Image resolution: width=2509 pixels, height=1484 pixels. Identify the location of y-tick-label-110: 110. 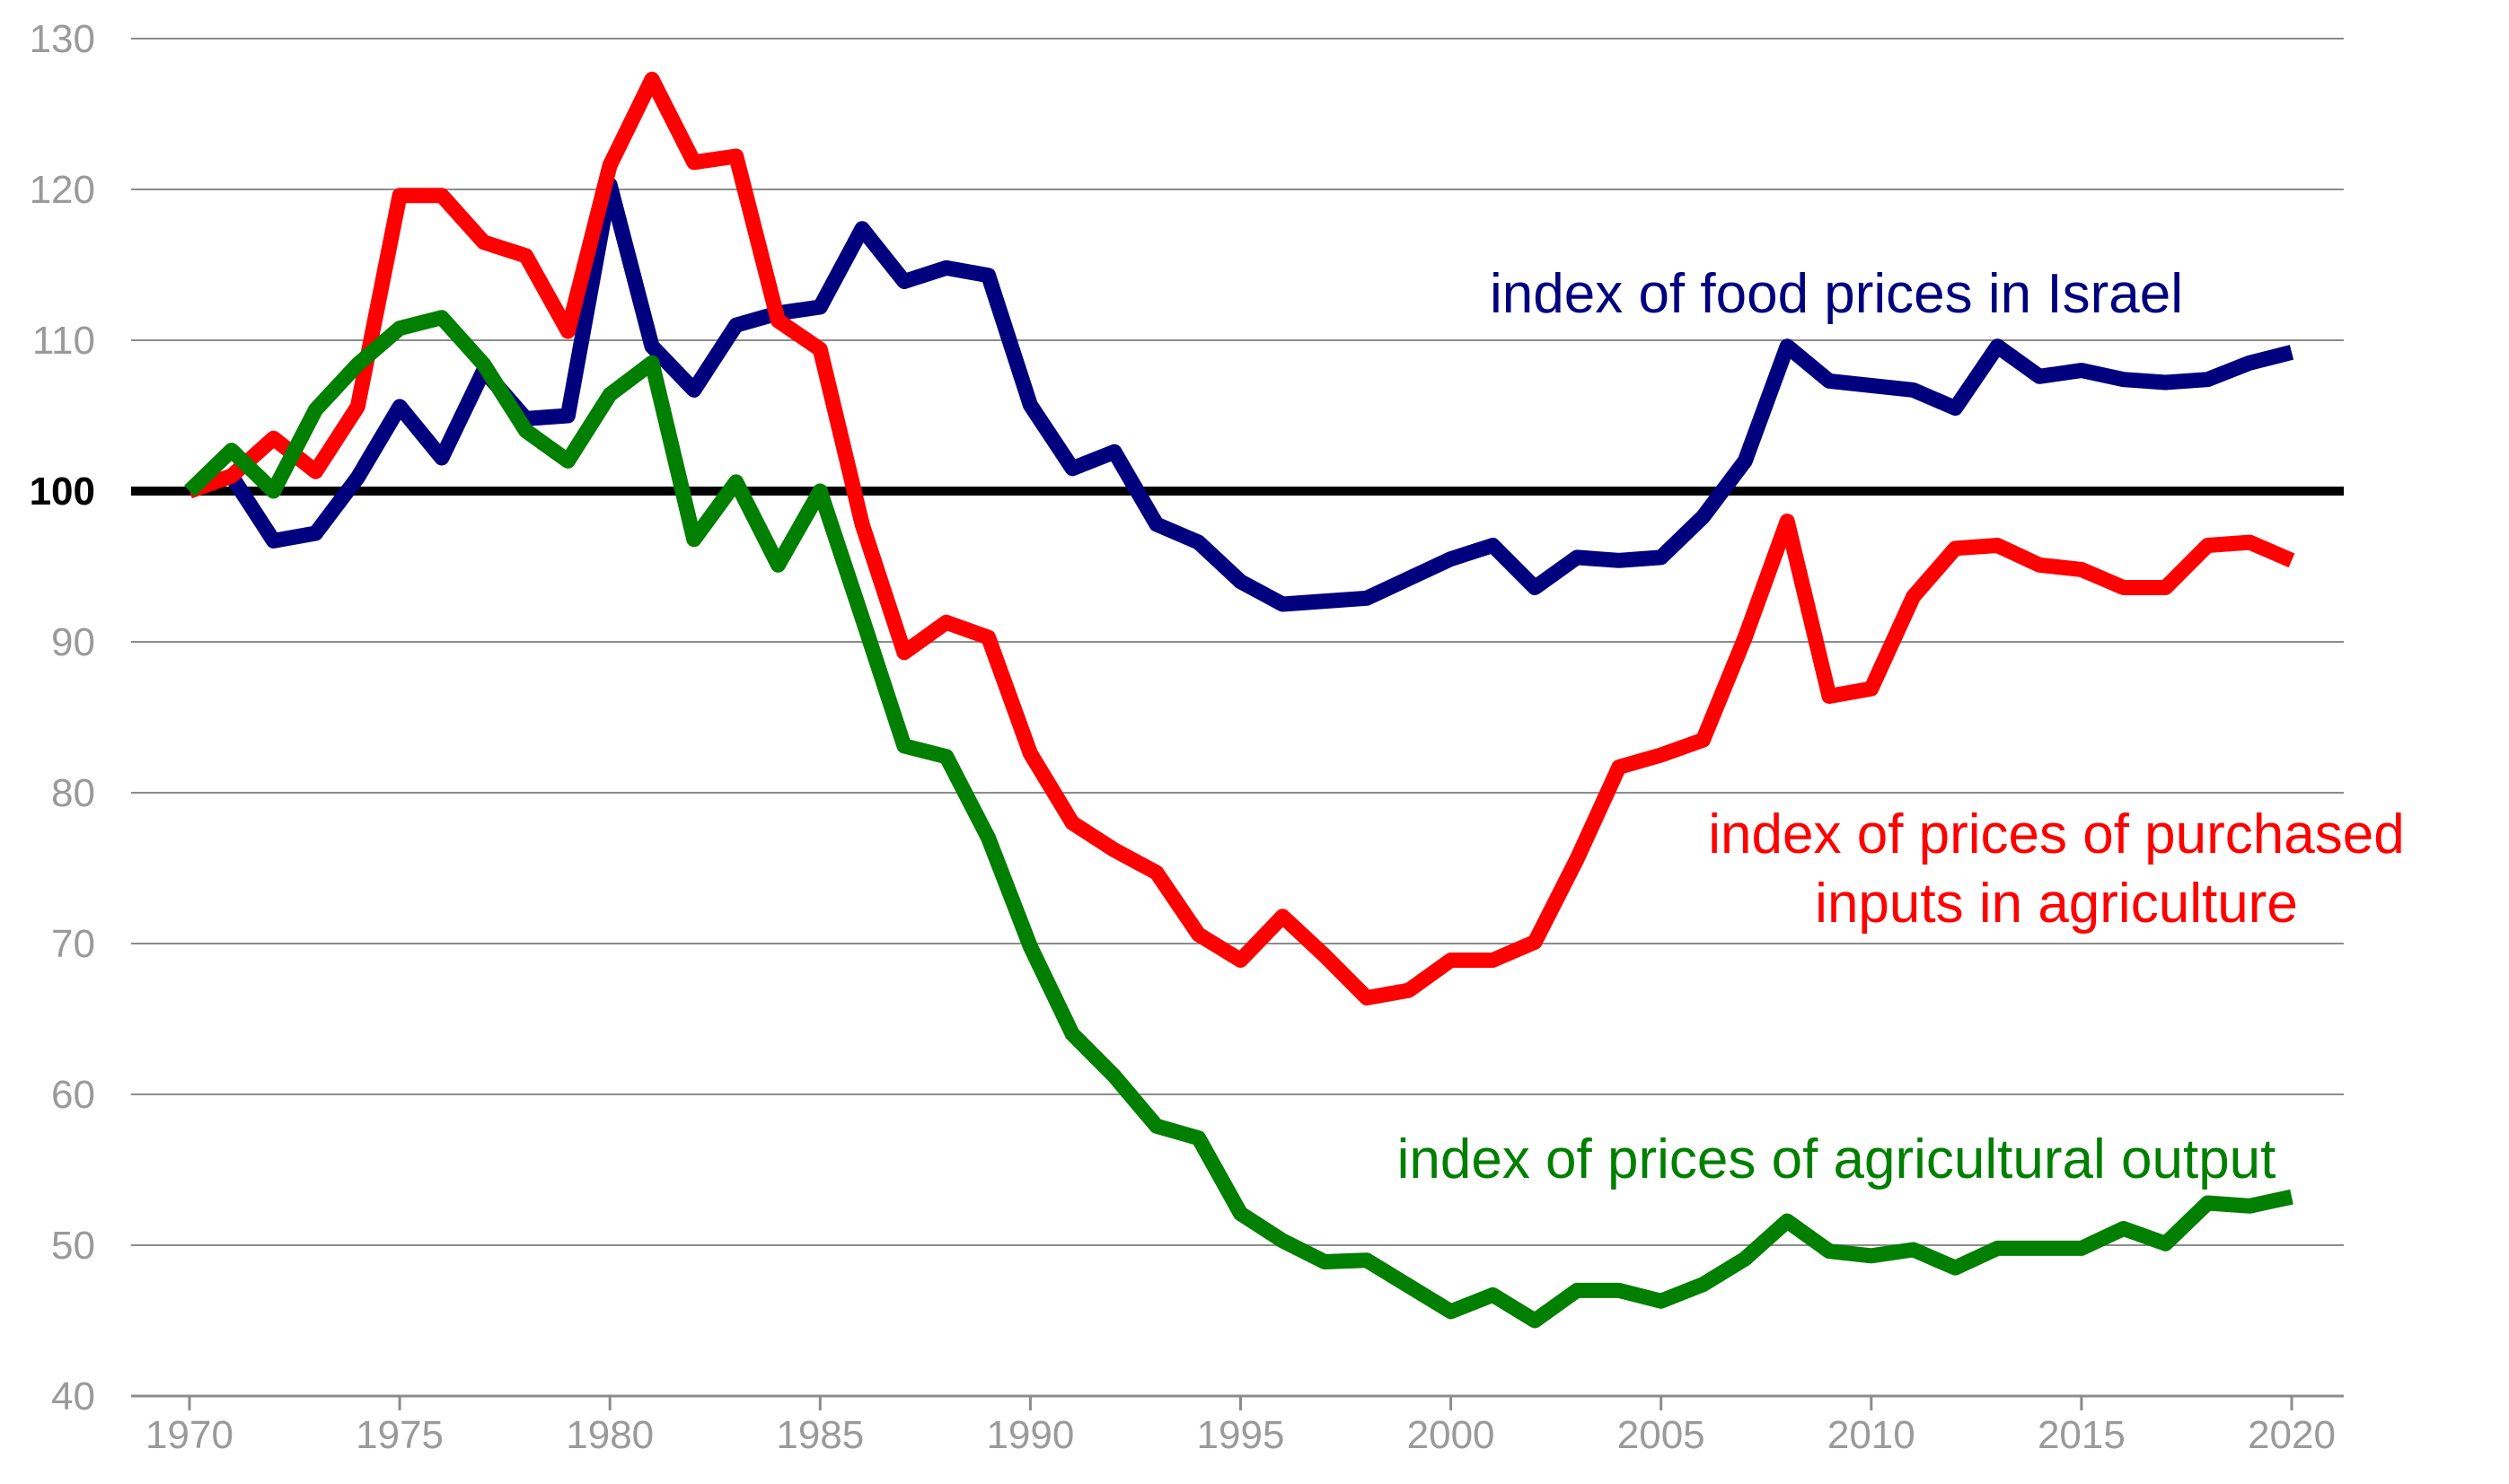
(64, 341).